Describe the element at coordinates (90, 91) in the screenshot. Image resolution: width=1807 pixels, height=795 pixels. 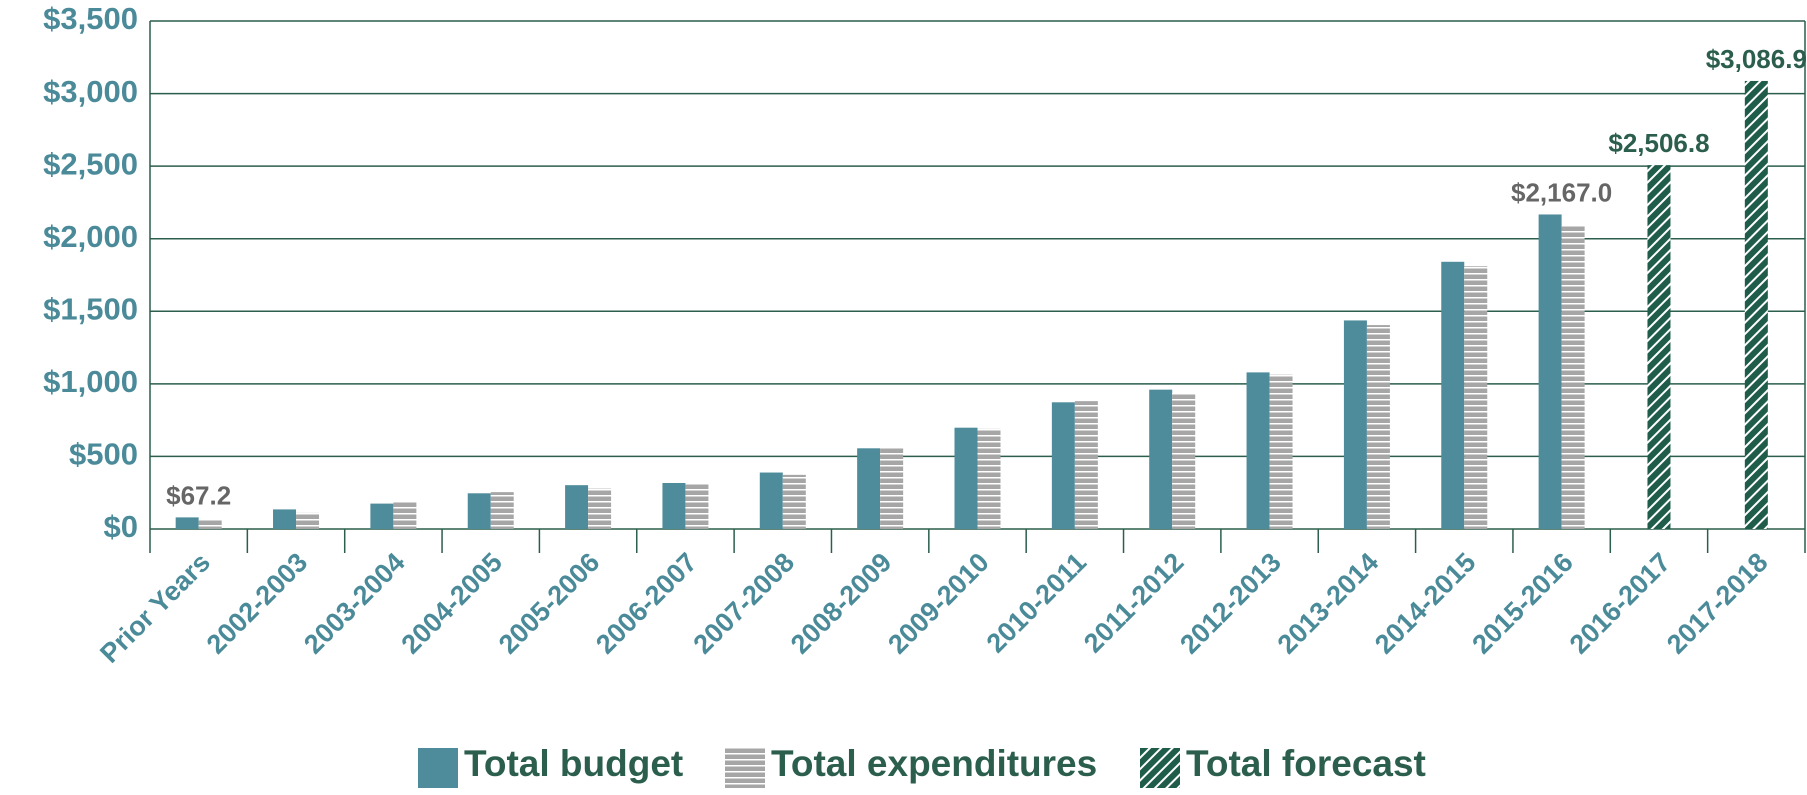
I see `y-tick-label: $3,000` at that location.